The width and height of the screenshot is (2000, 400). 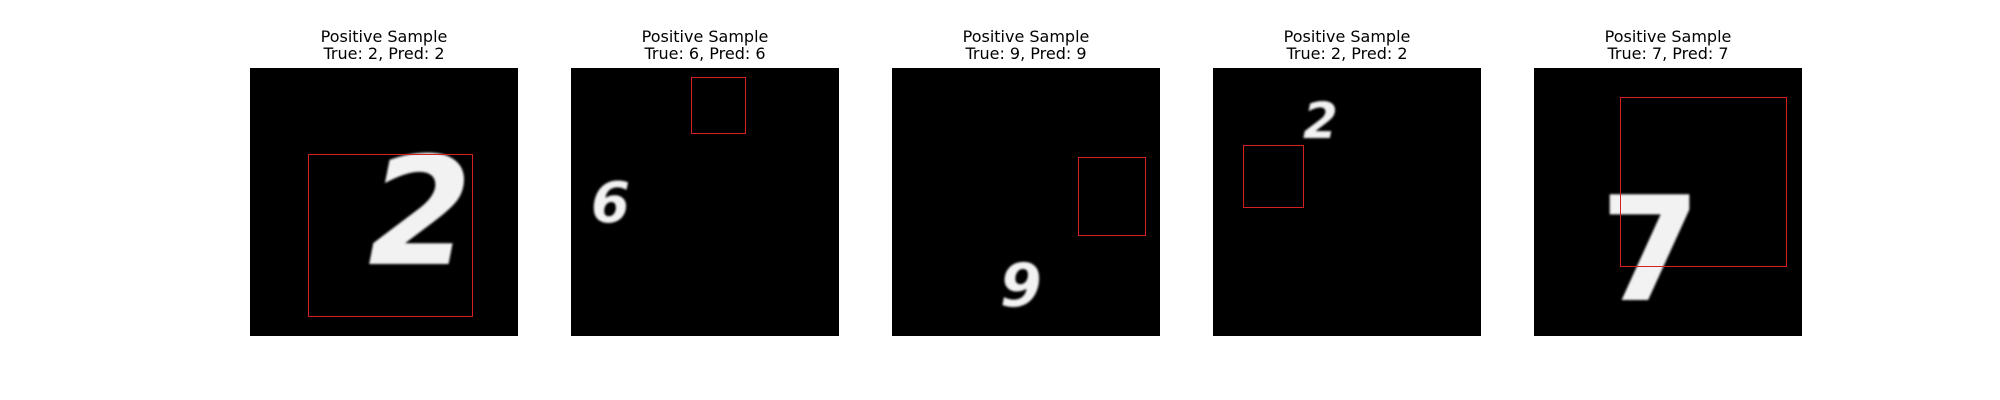 I want to click on sample-panel-5: Positive Sample True: 7, Pred: 7 7, so click(x=1668, y=181).